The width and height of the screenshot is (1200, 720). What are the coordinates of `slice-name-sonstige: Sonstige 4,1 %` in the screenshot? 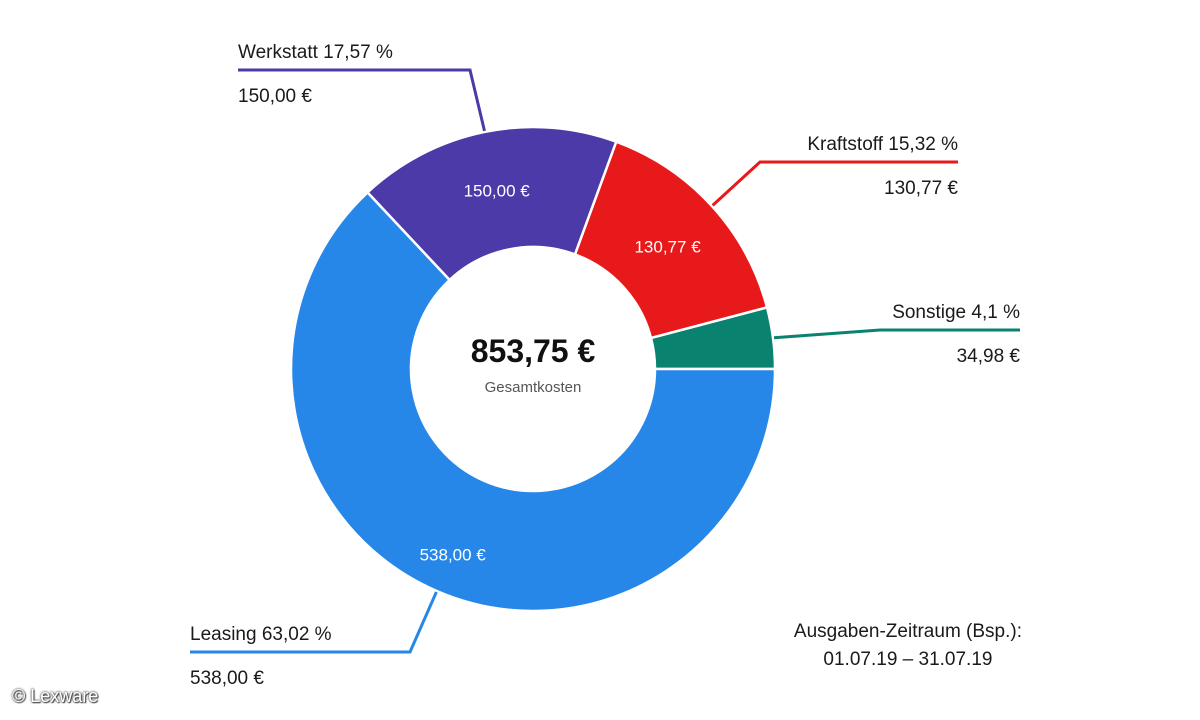 It's located at (956, 312).